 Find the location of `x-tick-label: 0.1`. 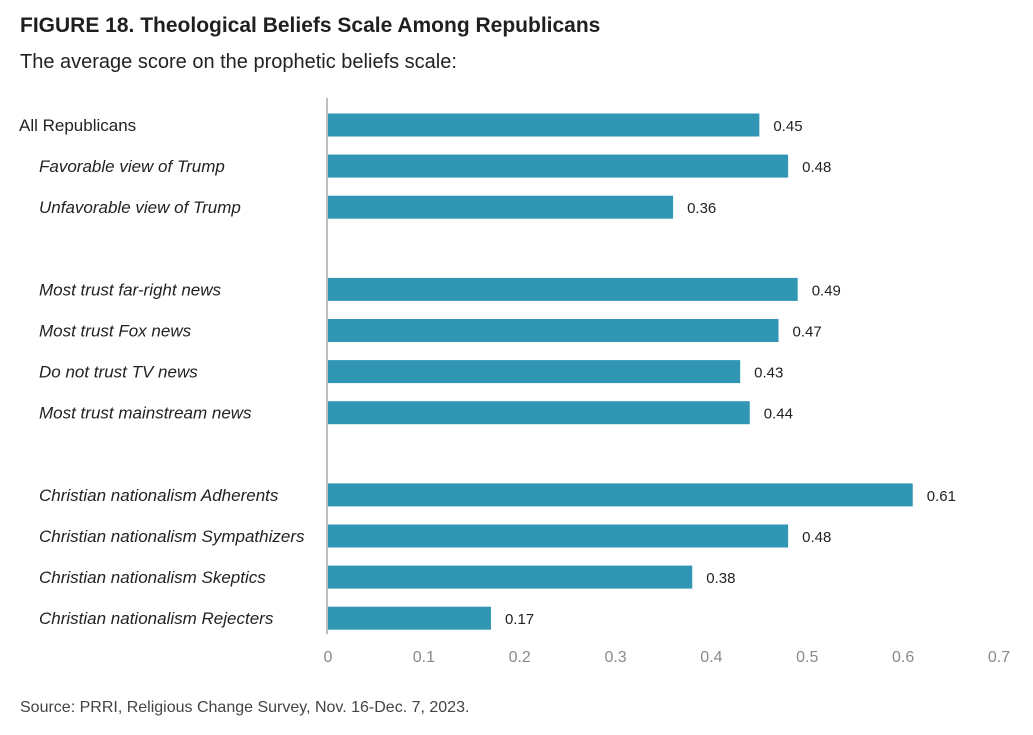

x-tick-label: 0.1 is located at coordinates (424, 657).